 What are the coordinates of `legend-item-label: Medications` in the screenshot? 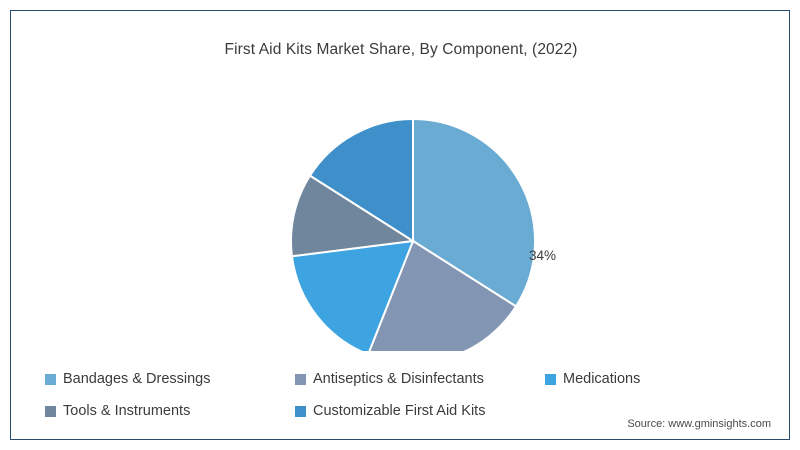 It's located at (602, 379).